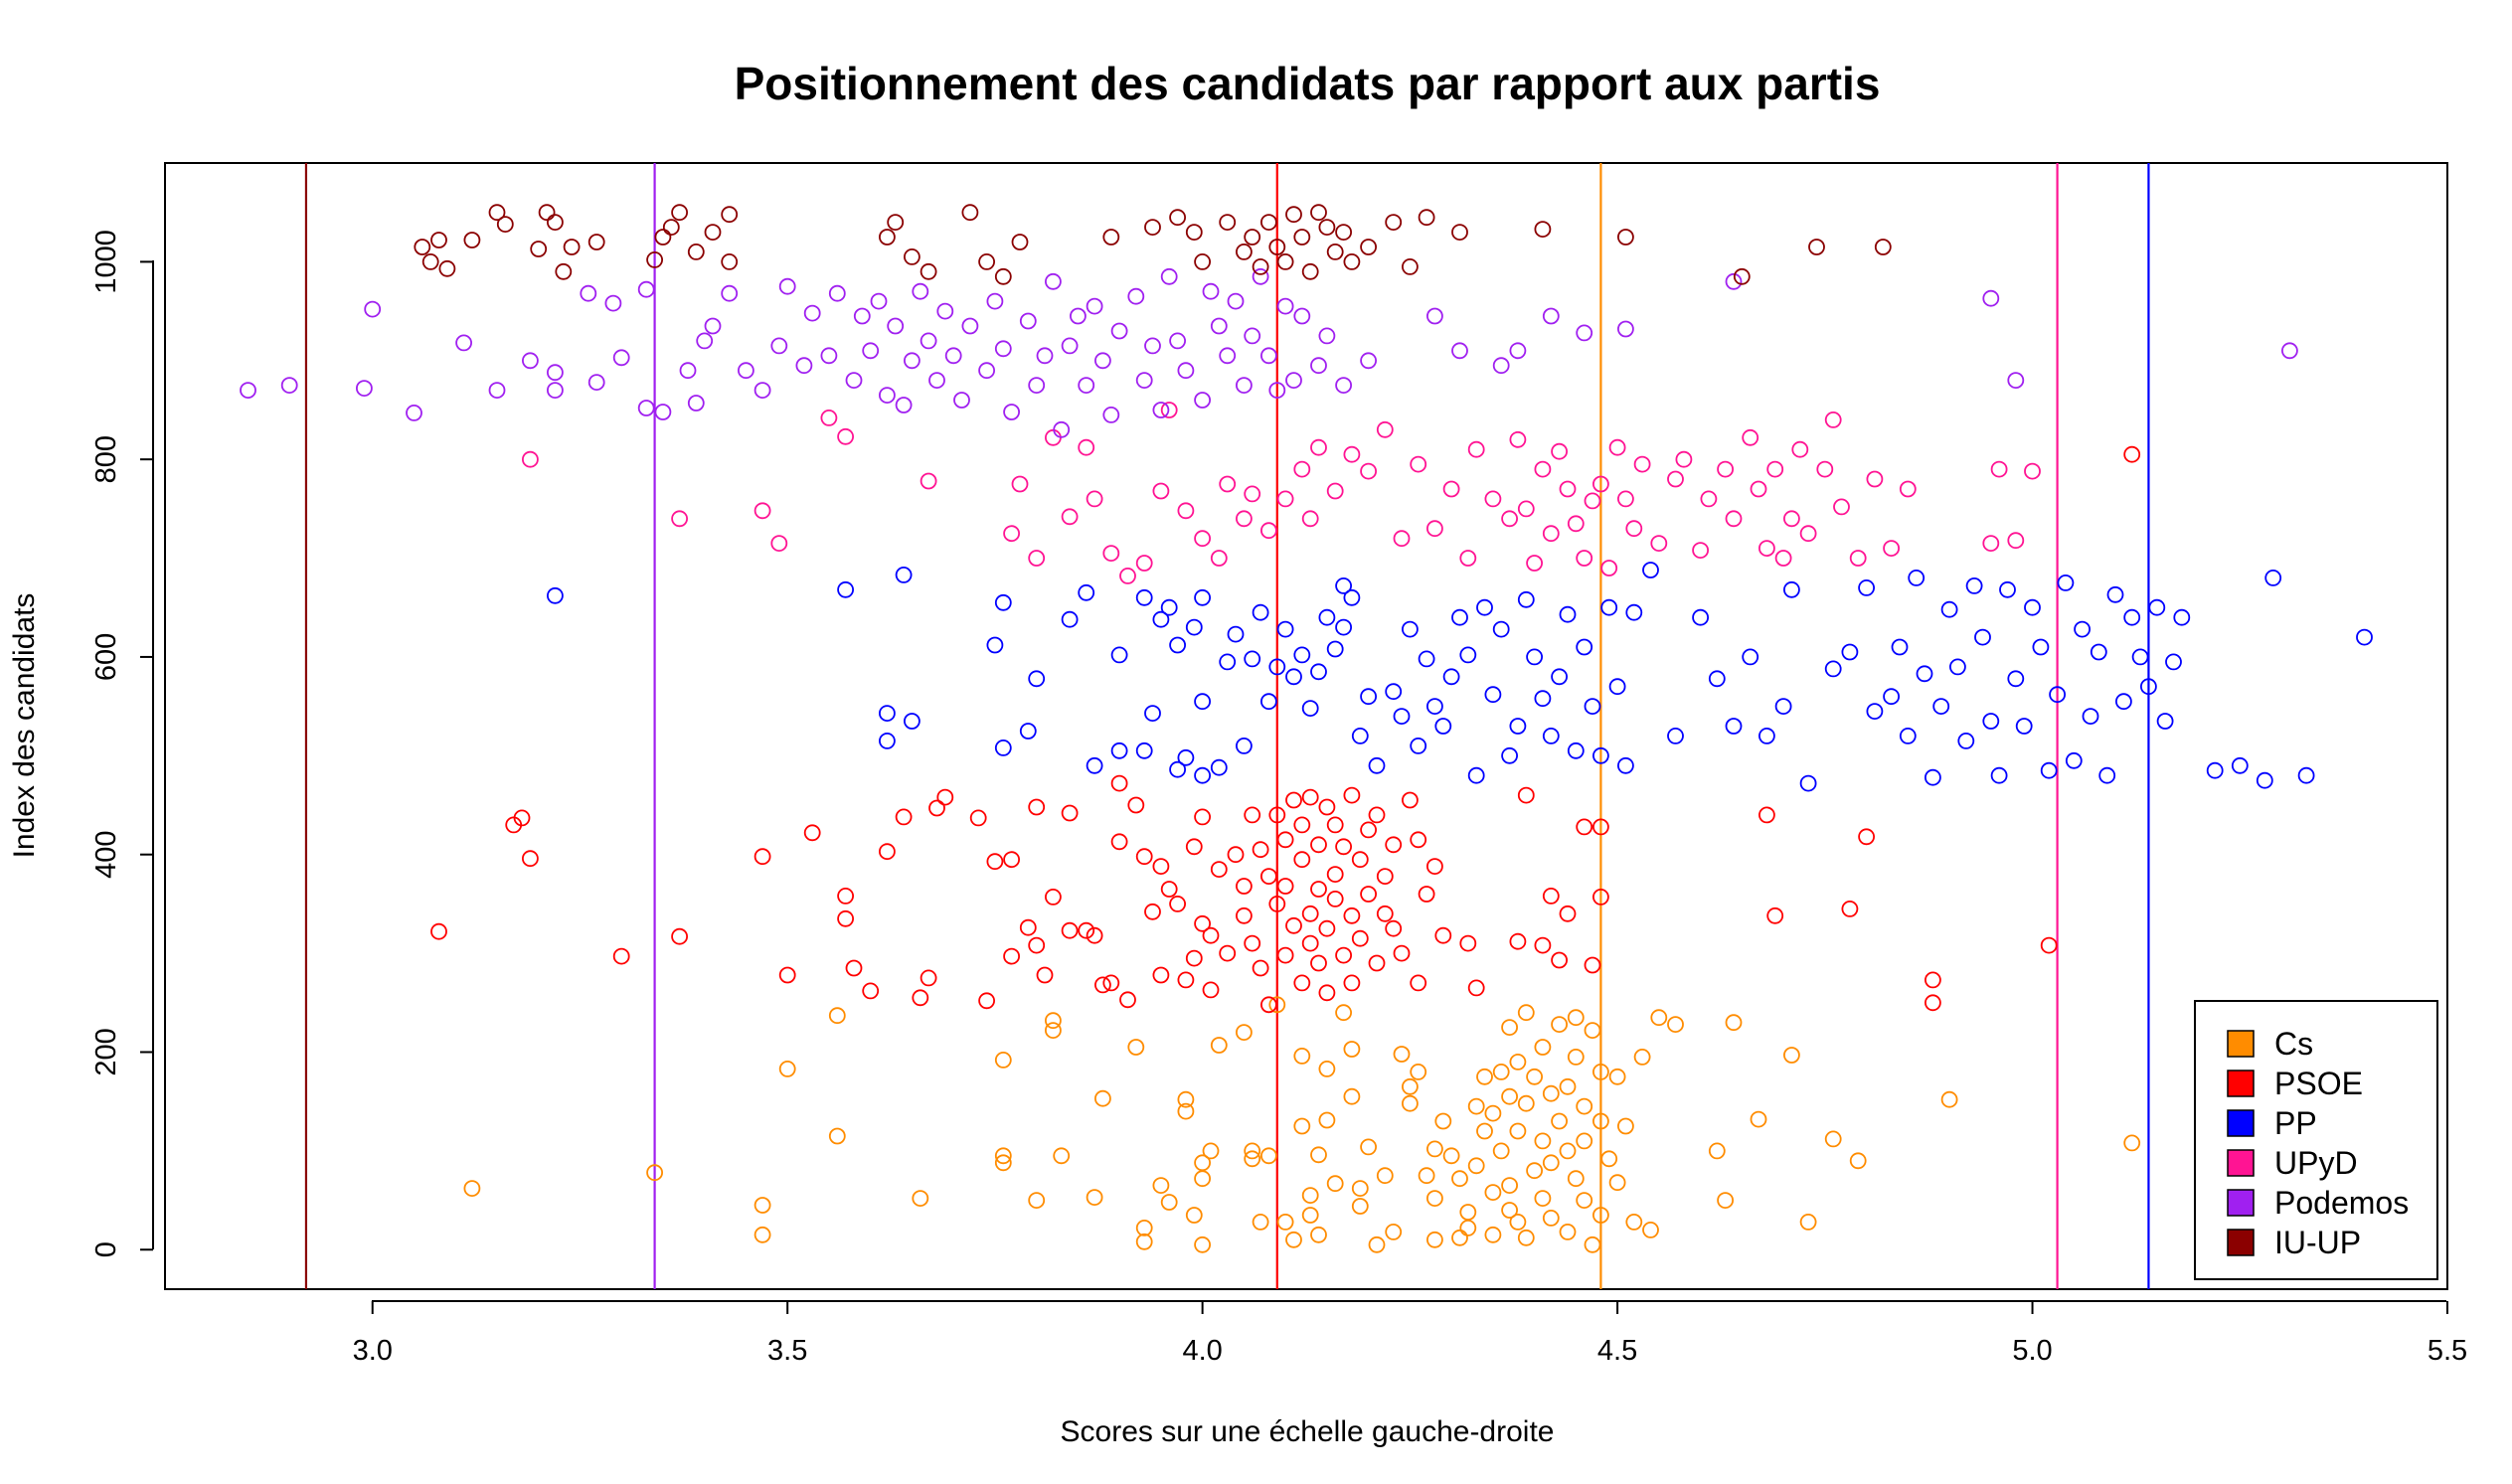 This screenshot has width=2512, height=1484. Describe the element at coordinates (373, 1351) in the screenshot. I see `x-tick-label: 3.0` at that location.